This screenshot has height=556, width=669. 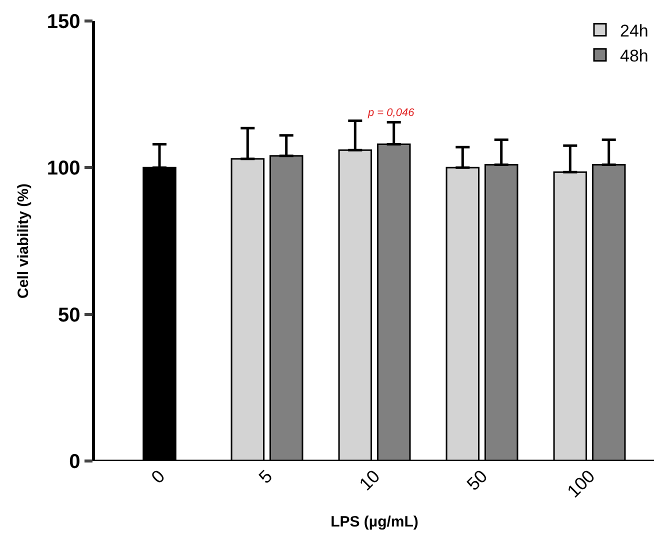 What do you see at coordinates (374, 521) in the screenshot?
I see `x-axis-title: LPS (µg/mL)` at bounding box center [374, 521].